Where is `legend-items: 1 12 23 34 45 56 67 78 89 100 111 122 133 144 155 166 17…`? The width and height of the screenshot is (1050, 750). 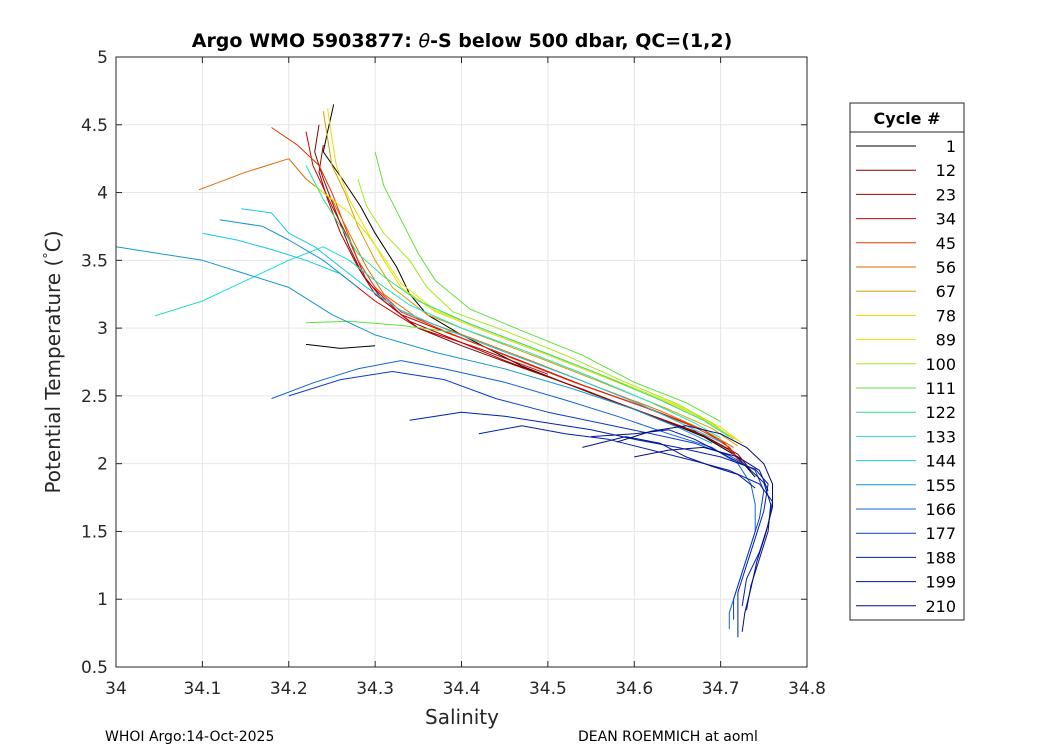
legend-items: 1 12 23 34 45 56 67 78 89 100 111 122 133 144 155 166 17… is located at coordinates (906, 376).